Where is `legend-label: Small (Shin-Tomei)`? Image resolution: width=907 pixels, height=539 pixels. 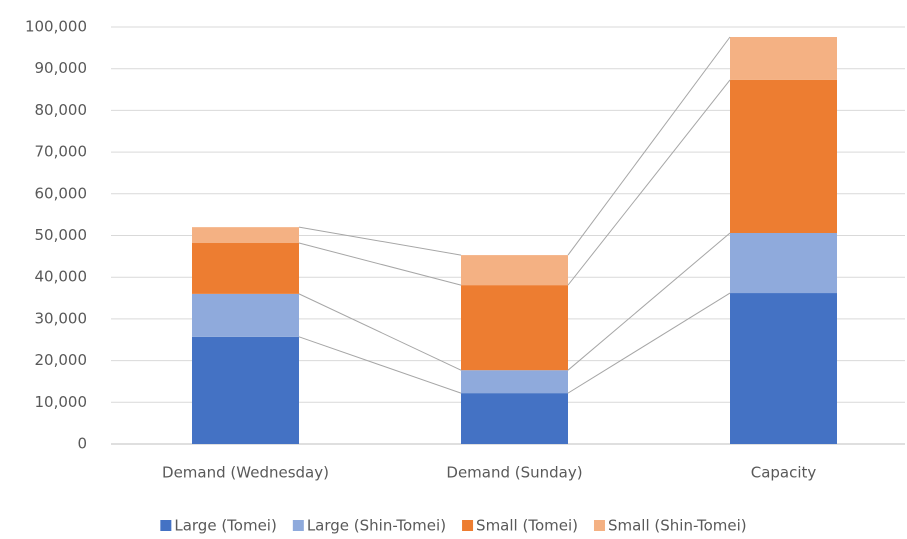 legend-label: Small (Shin-Tomei) is located at coordinates (677, 526).